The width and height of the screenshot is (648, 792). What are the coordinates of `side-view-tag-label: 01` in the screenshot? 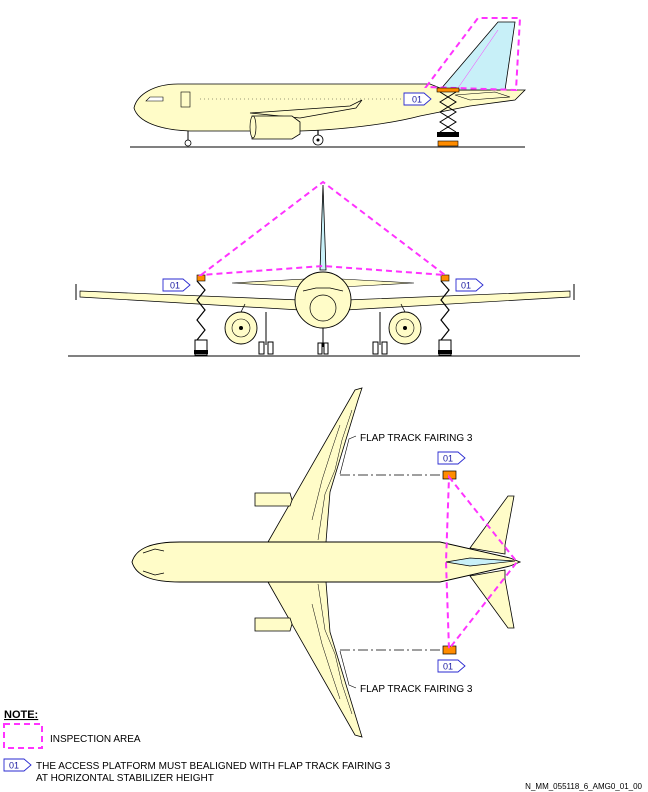 It's located at (417, 100).